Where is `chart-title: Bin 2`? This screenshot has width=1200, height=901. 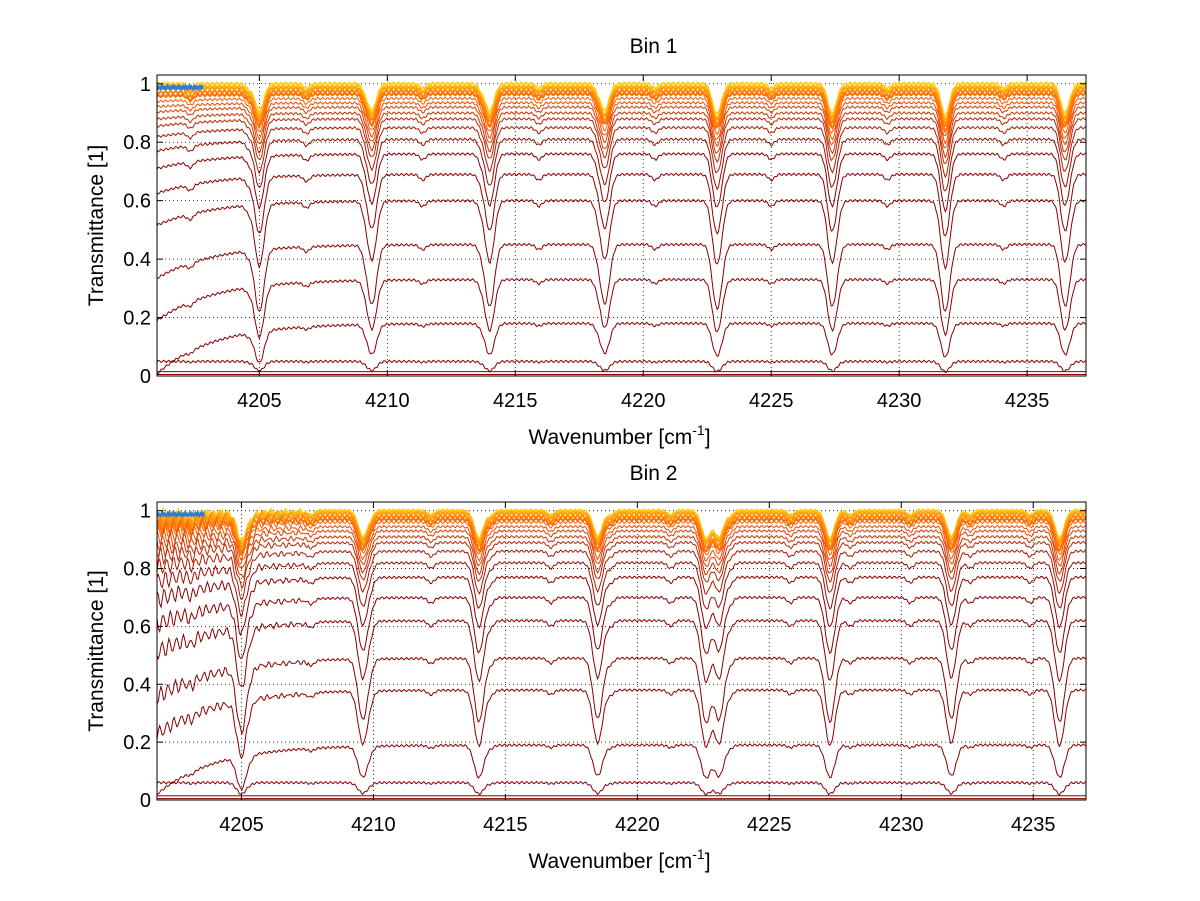 chart-title: Bin 2 is located at coordinates (654, 473).